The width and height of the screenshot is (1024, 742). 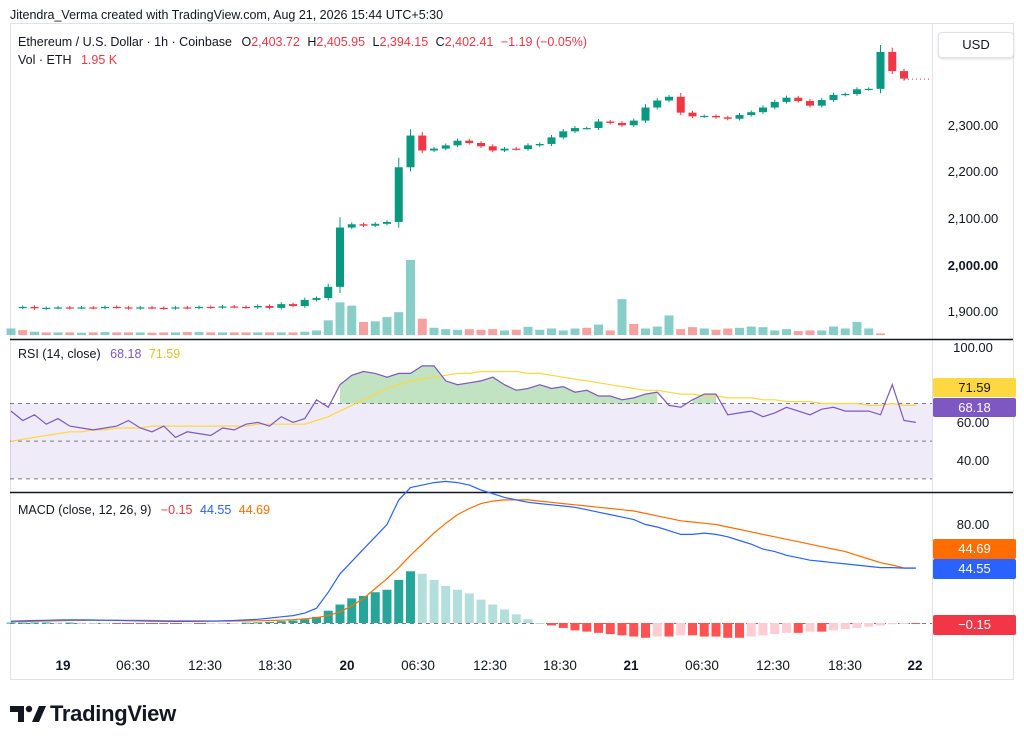 I want to click on close-label: C, so click(x=440, y=42).